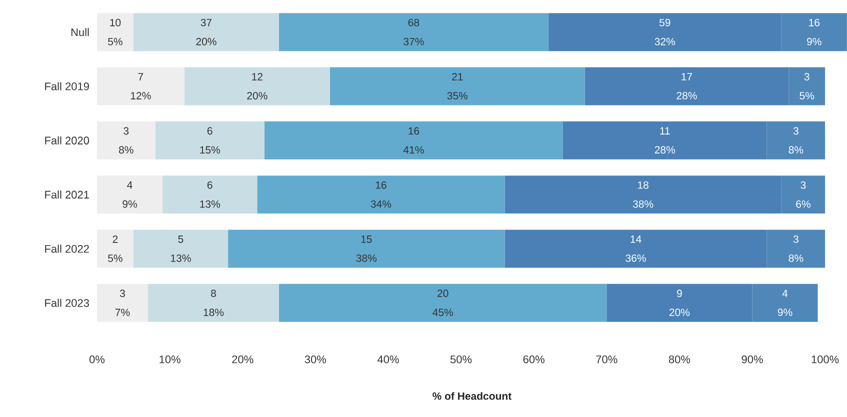 This screenshot has width=847, height=417. Describe the element at coordinates (825, 359) in the screenshot. I see `x-tick-label: 100%` at that location.